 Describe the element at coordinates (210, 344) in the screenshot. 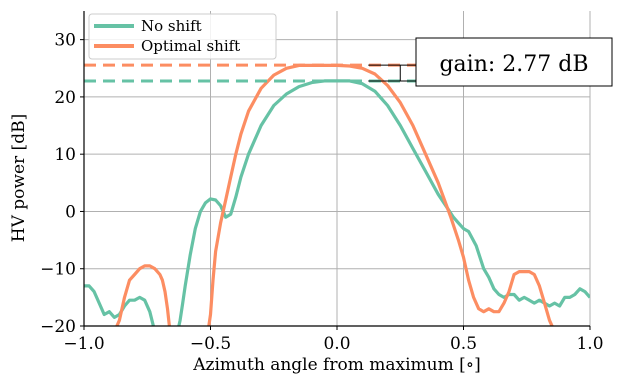

I see `x-tick-label-1: −0.5` at that location.